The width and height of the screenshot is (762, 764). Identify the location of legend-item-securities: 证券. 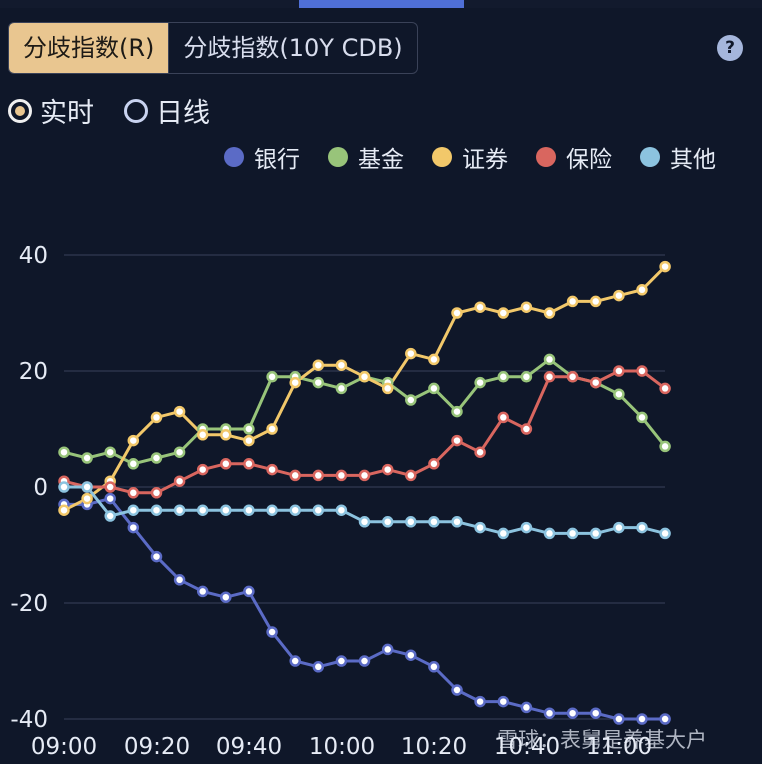
(470, 157).